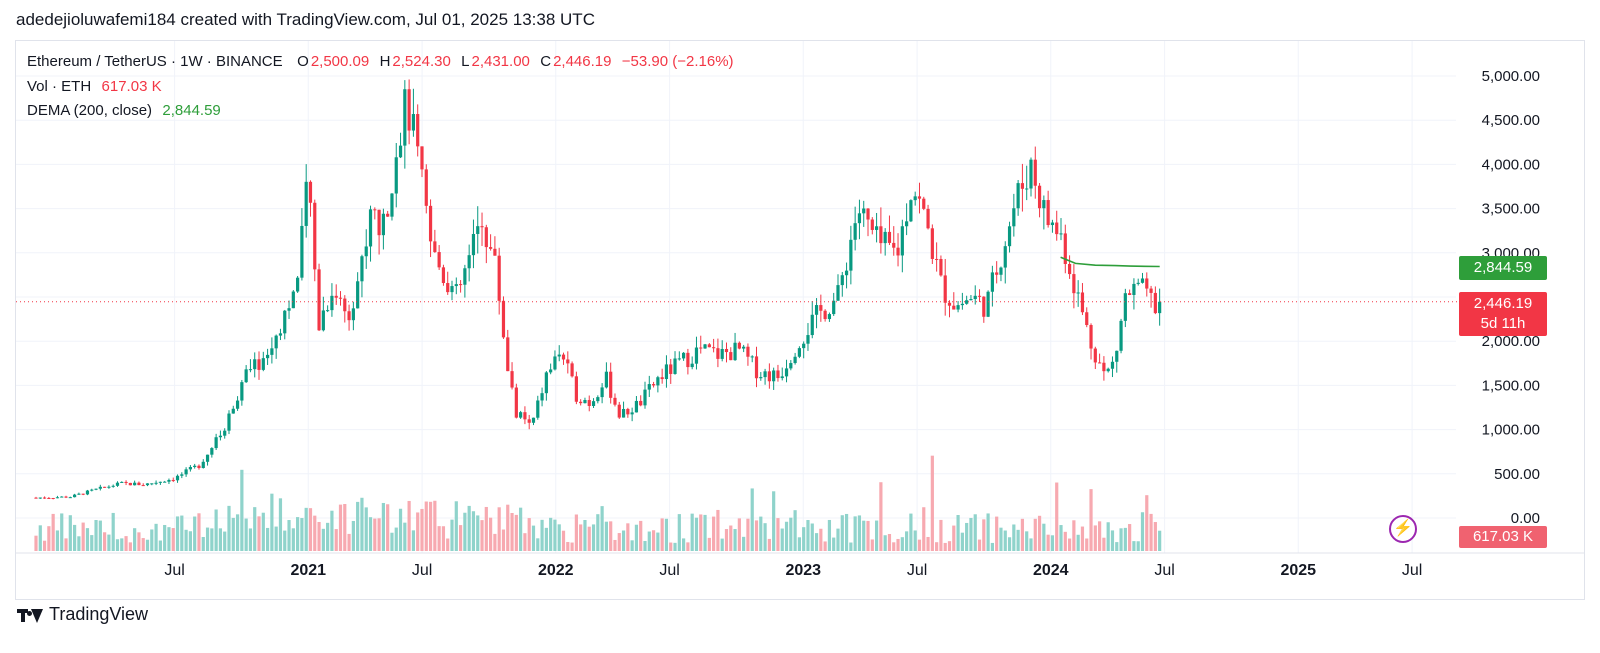  Describe the element at coordinates (1511, 341) in the screenshot. I see `y-axis-tick: 2,000.00` at that location.